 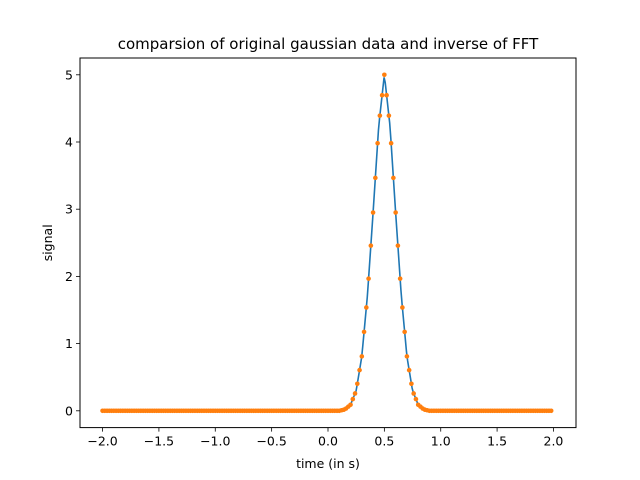 I want to click on y-tick-label: 5, so click(x=69, y=74).